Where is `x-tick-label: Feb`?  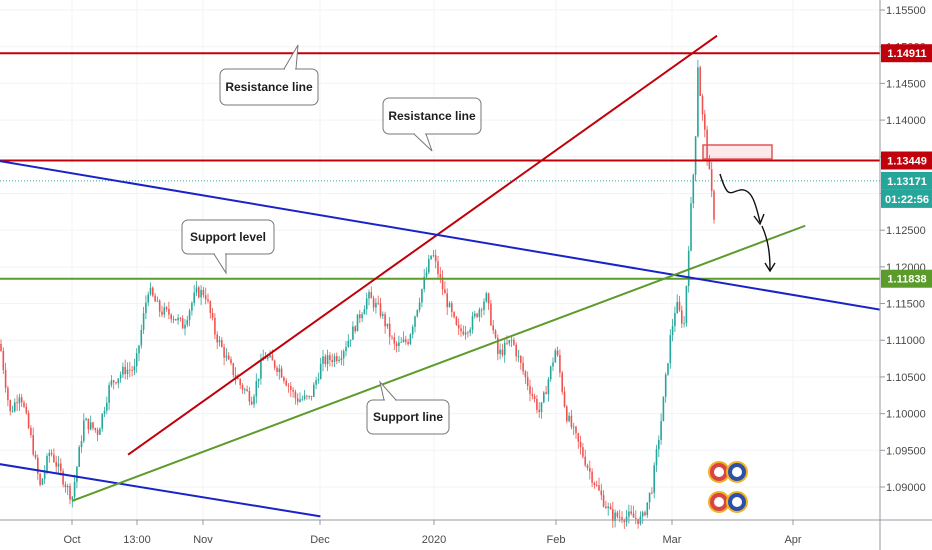 x-tick-label: Feb is located at coordinates (556, 540).